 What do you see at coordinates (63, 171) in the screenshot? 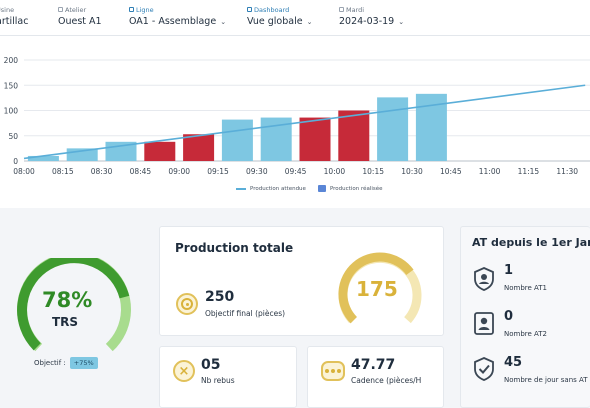
I see `x-tick-label: 08:15` at bounding box center [63, 171].